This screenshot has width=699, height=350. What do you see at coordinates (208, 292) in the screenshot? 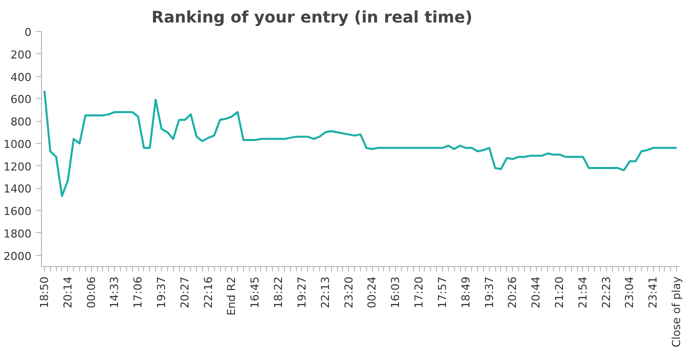
I see `x-tick-label: 22:16` at bounding box center [208, 292].